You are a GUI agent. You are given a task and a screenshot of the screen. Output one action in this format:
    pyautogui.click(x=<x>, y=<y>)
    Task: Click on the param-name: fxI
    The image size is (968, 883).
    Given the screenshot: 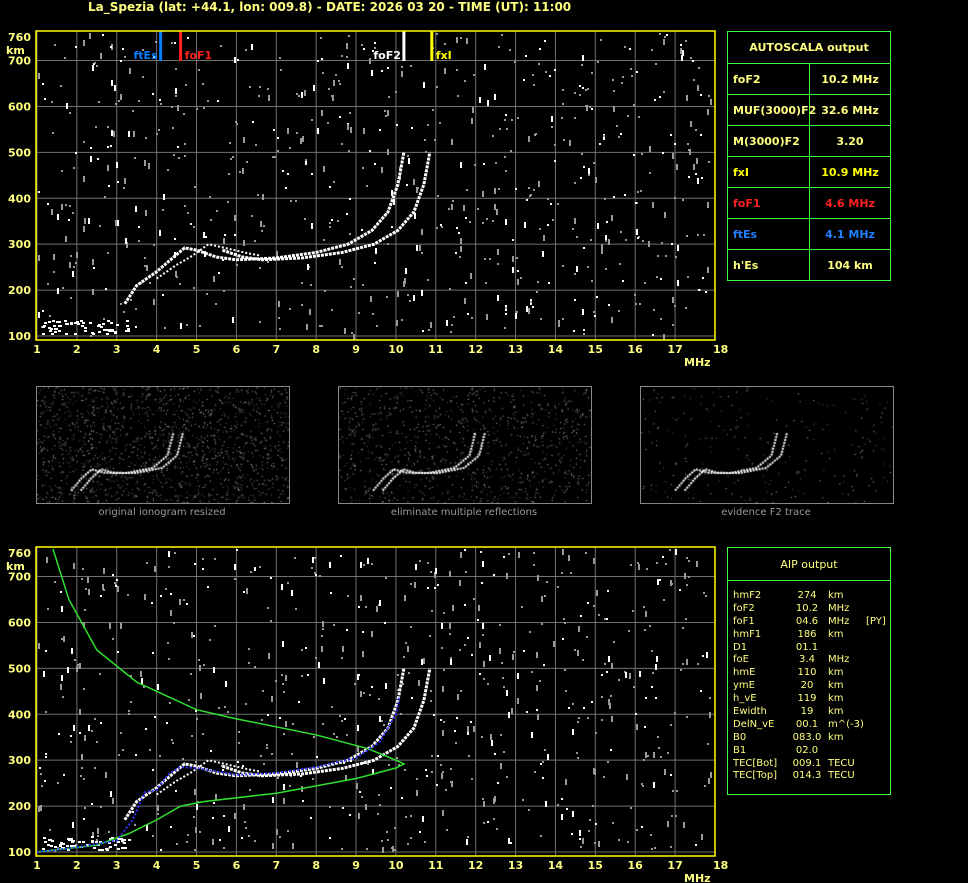 What is the action you would take?
    pyautogui.click(x=769, y=172)
    